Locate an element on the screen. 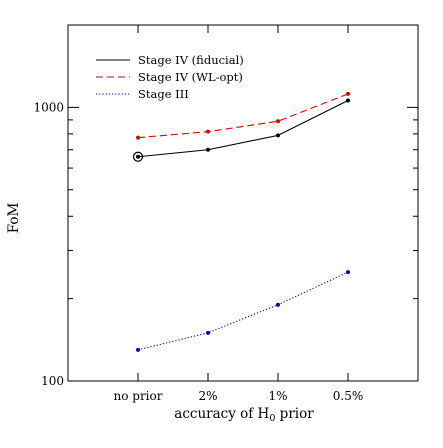 The image size is (443, 448). y-tick-label-1: 1000 is located at coordinates (48, 107).